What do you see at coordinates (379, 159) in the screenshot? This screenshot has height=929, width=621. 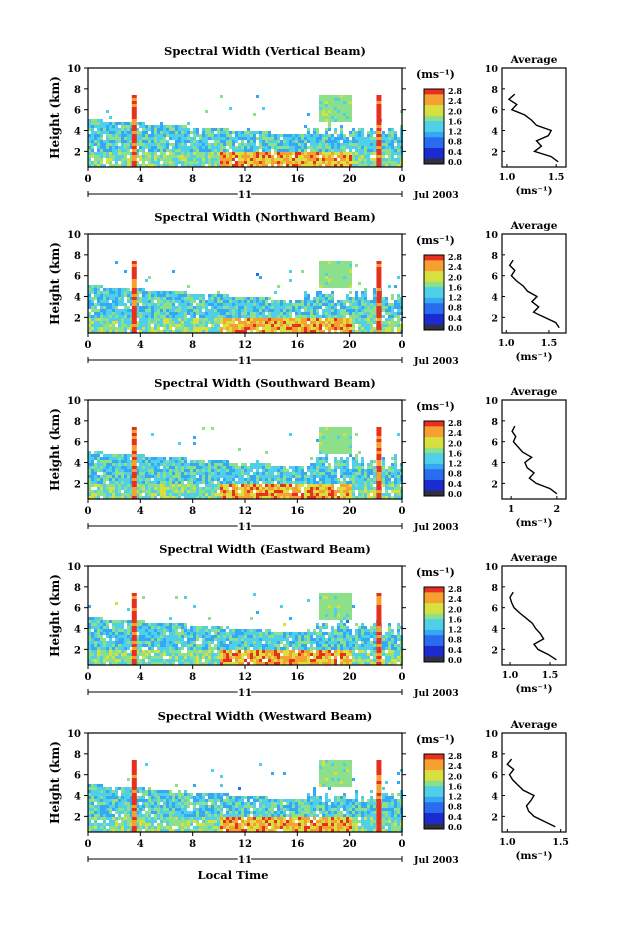 I see `spike-cell` at bounding box center [379, 159].